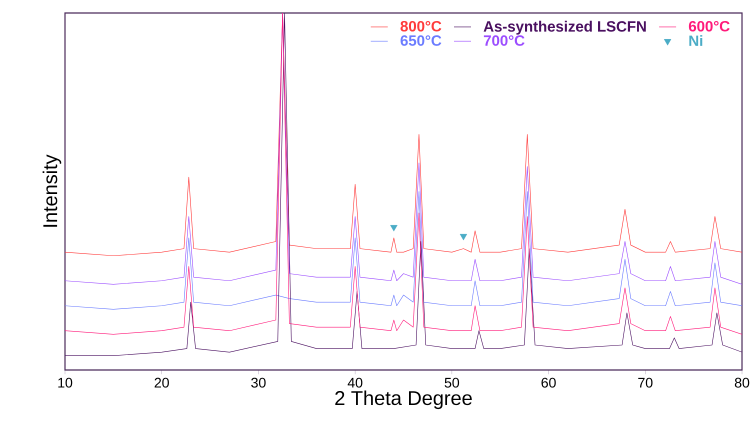 The image size is (755, 443). Describe the element at coordinates (421, 40) in the screenshot. I see `legend-label: 650°C` at that location.